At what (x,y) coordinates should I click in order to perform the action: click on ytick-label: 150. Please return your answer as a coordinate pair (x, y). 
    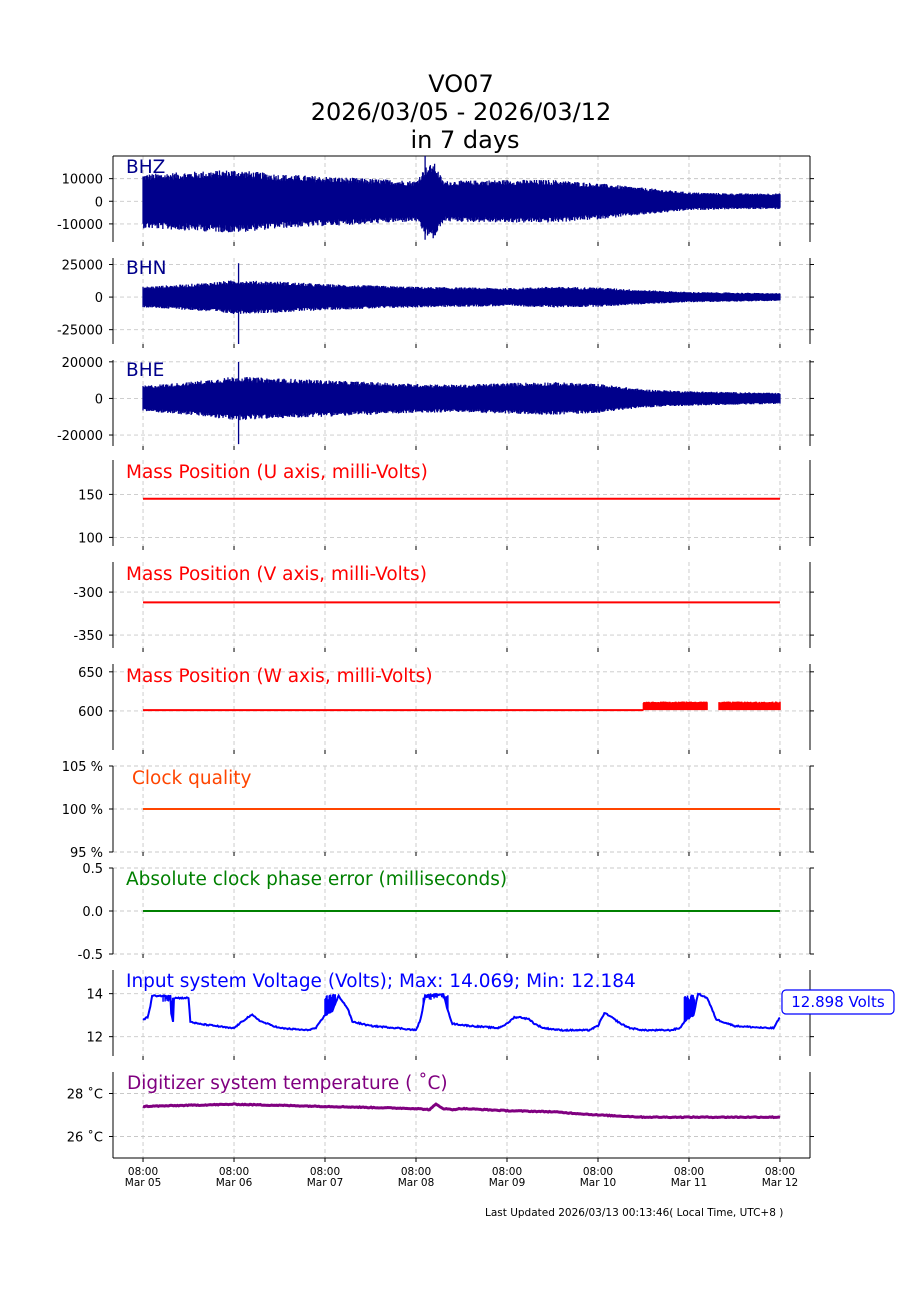
    Looking at the image, I should click on (90, 495).